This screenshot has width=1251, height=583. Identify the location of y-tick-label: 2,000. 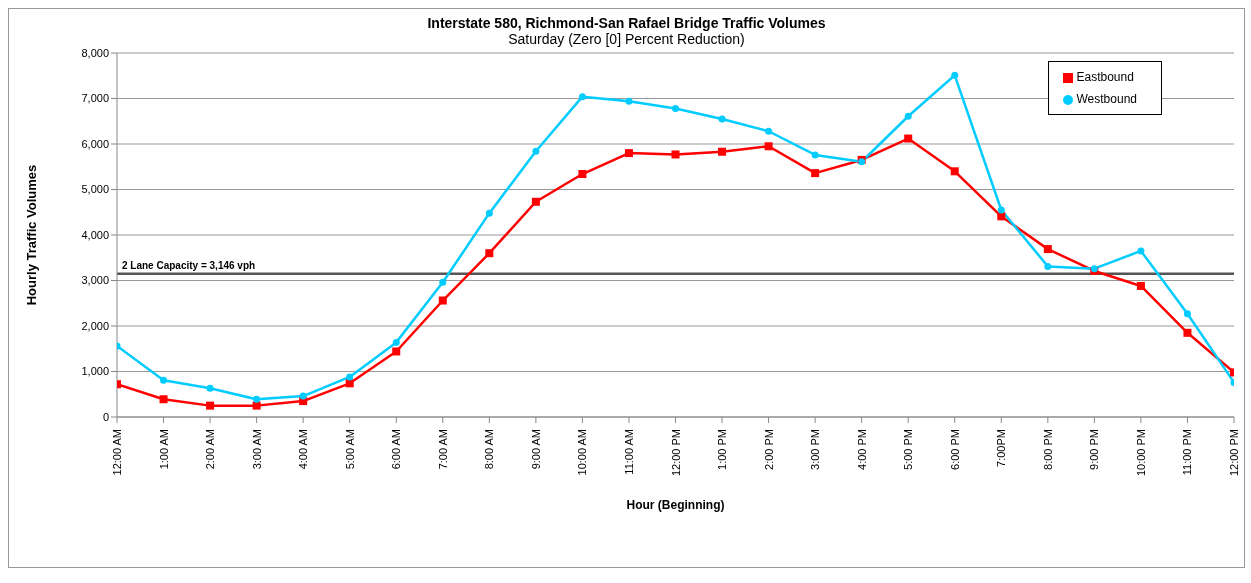
(95, 325).